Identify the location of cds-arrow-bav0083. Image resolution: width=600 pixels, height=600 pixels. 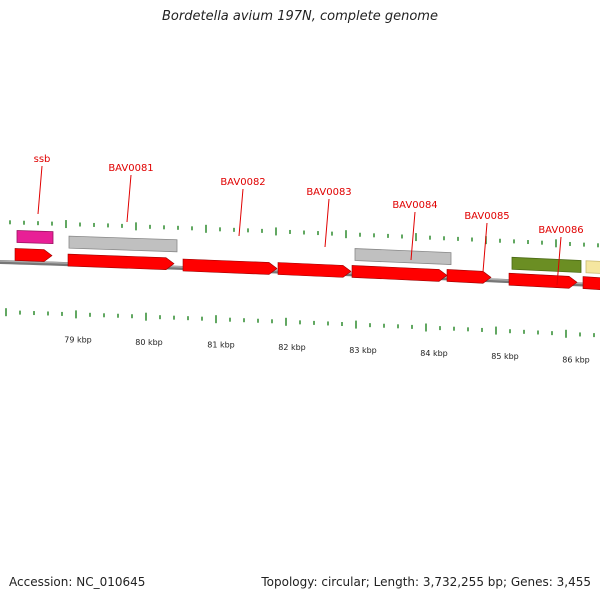
(314, 270).